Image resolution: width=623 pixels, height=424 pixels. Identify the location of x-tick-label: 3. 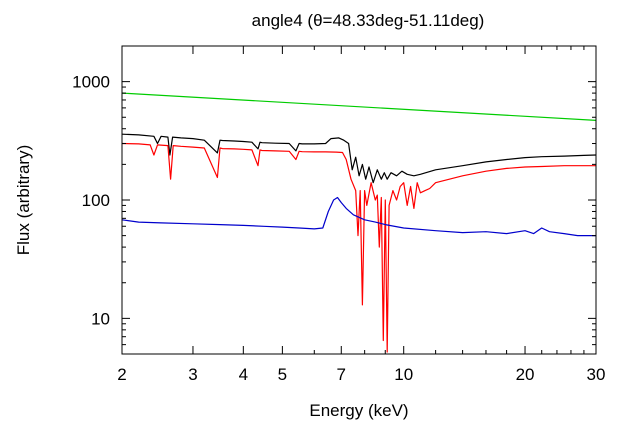
(192, 374).